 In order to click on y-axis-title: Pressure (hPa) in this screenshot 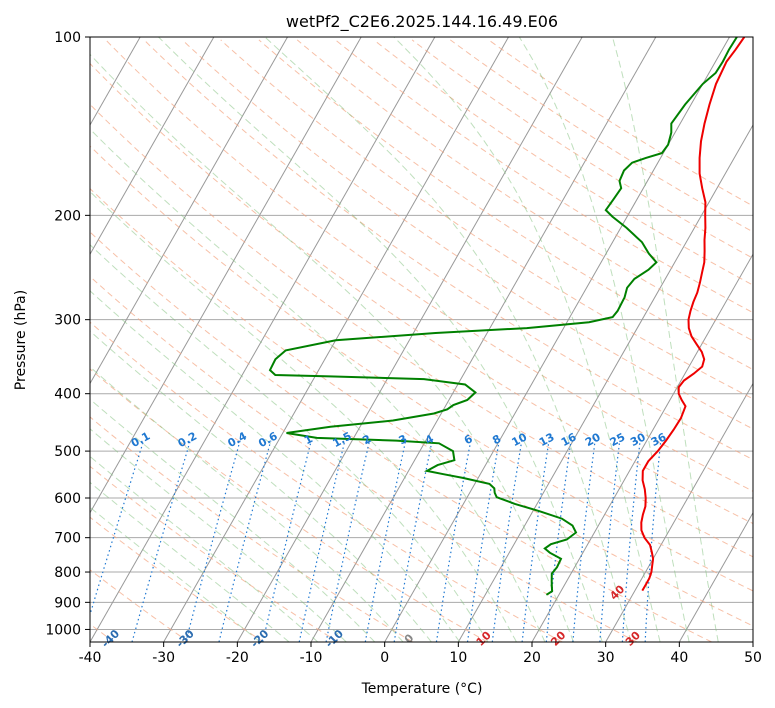, I will do `click(21, 340)`.